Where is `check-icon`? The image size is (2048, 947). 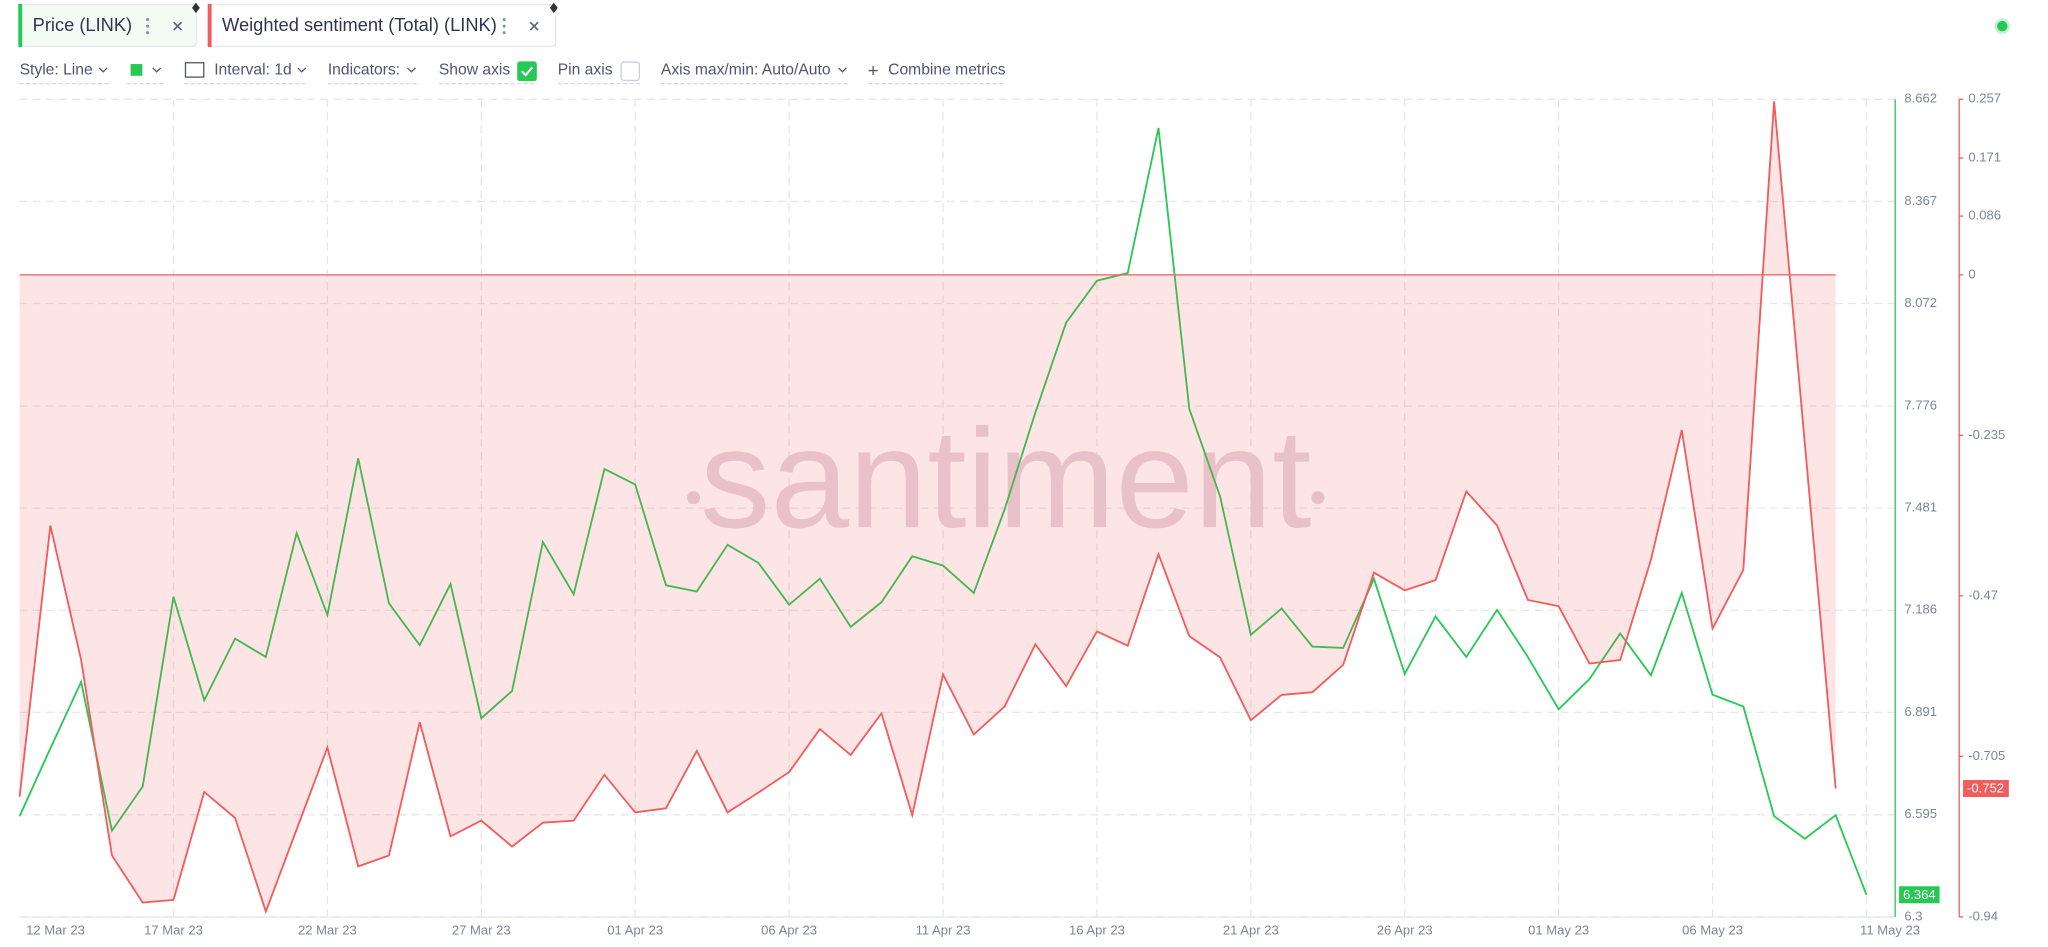
check-icon is located at coordinates (527, 71).